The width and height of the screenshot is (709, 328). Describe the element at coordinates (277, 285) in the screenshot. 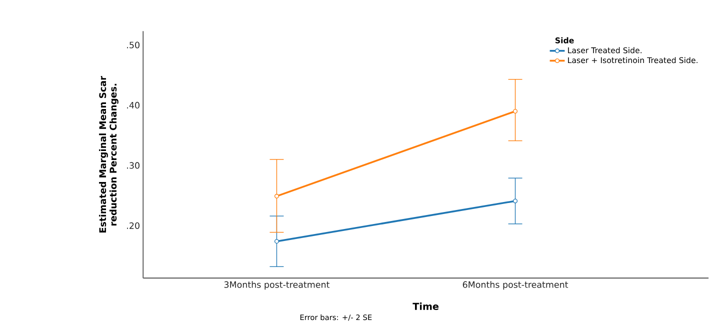

I see `x-tick-label: 3Months post-treatment` at that location.